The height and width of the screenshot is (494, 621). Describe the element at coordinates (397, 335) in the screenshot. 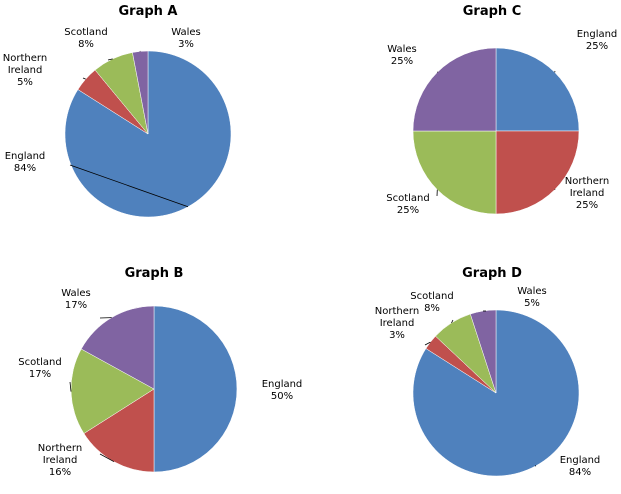

I see `data-label-northern-ireland-graph-d: 3%` at that location.